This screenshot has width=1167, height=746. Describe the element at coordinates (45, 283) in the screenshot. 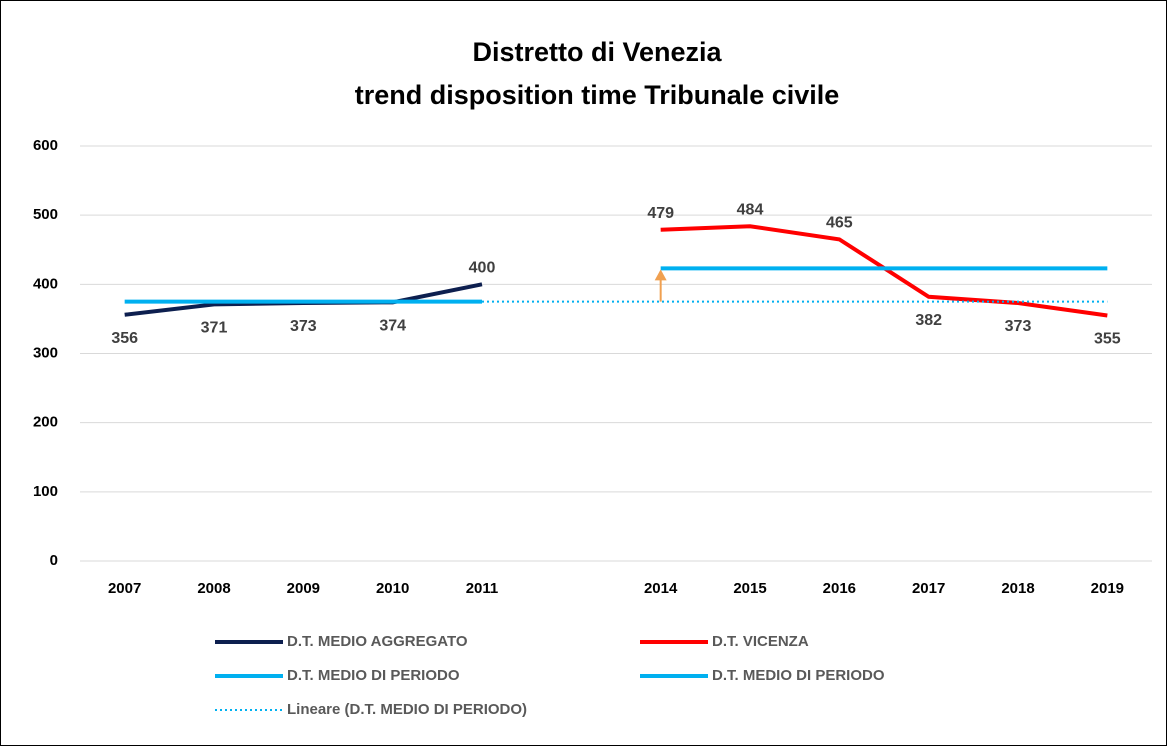

I see `y-tick-label: 400` at that location.